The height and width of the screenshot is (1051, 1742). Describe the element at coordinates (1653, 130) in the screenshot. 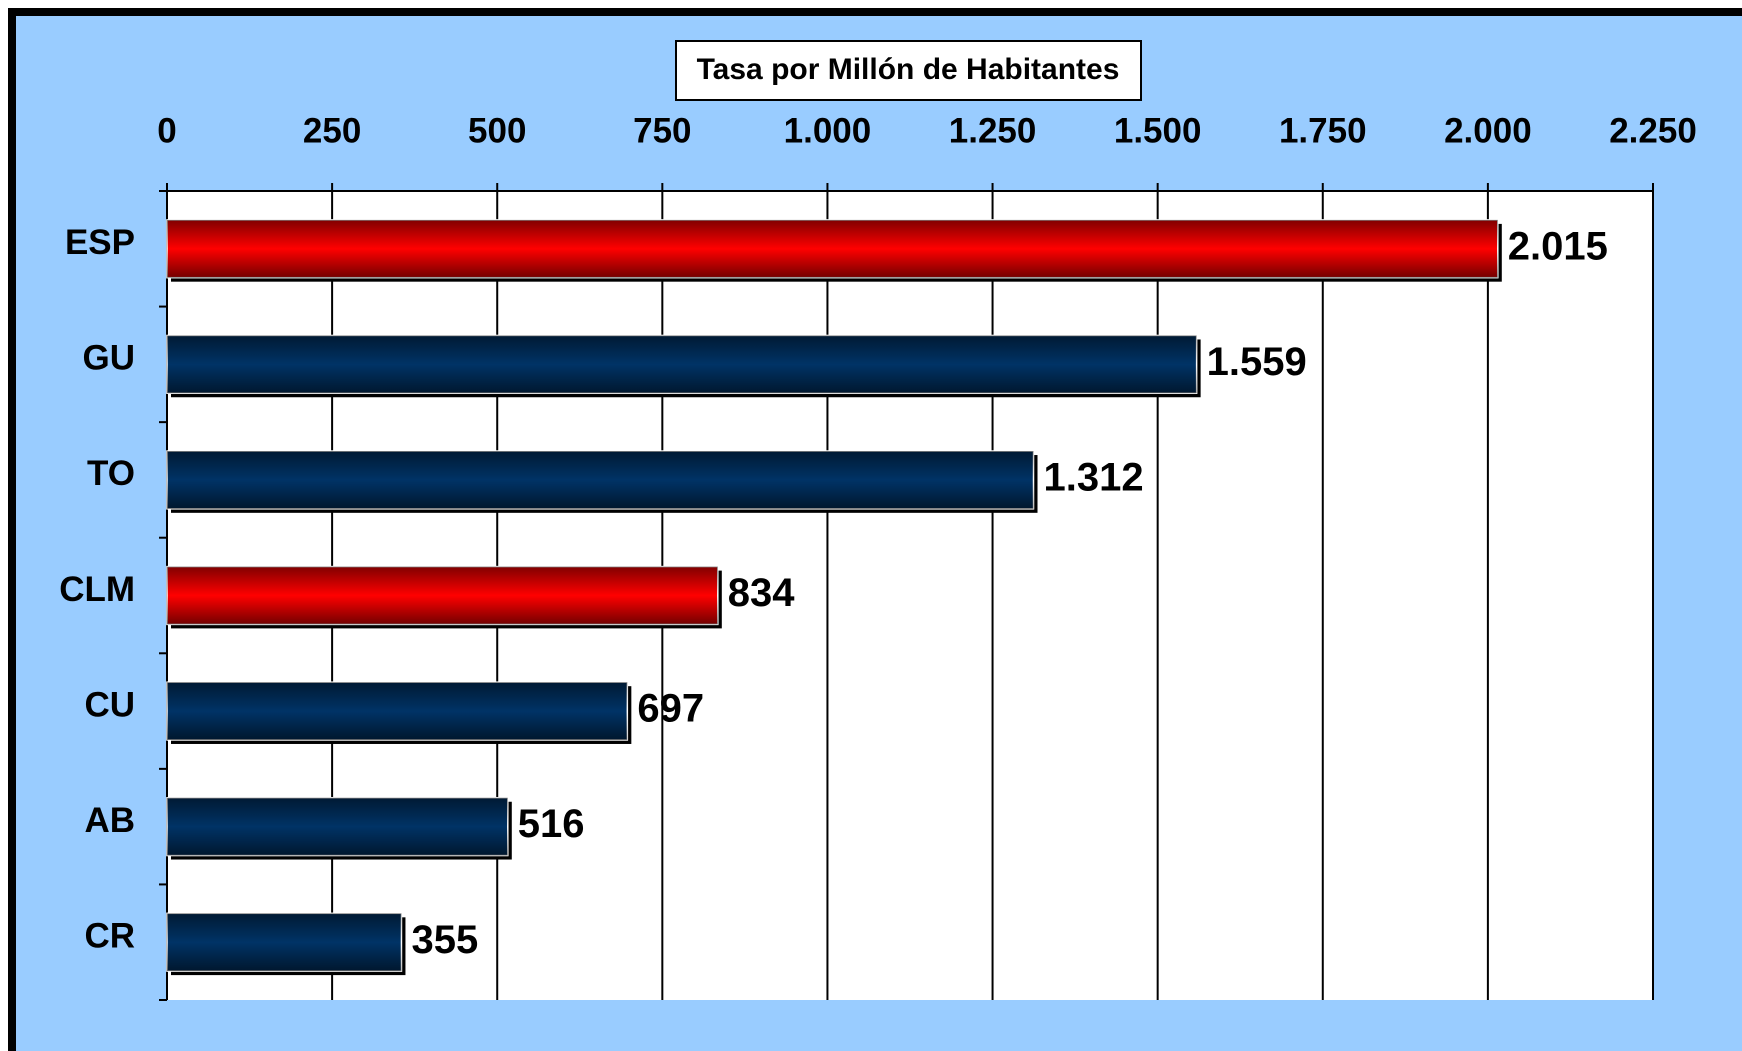

I see `x-tick-label: 2.250` at that location.